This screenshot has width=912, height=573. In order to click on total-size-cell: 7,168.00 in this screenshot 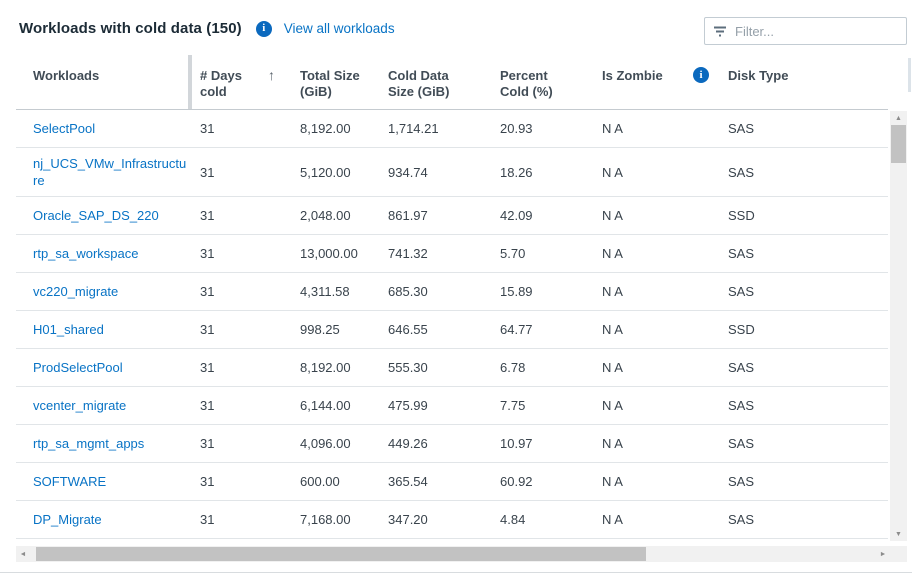, I will do `click(325, 519)`.